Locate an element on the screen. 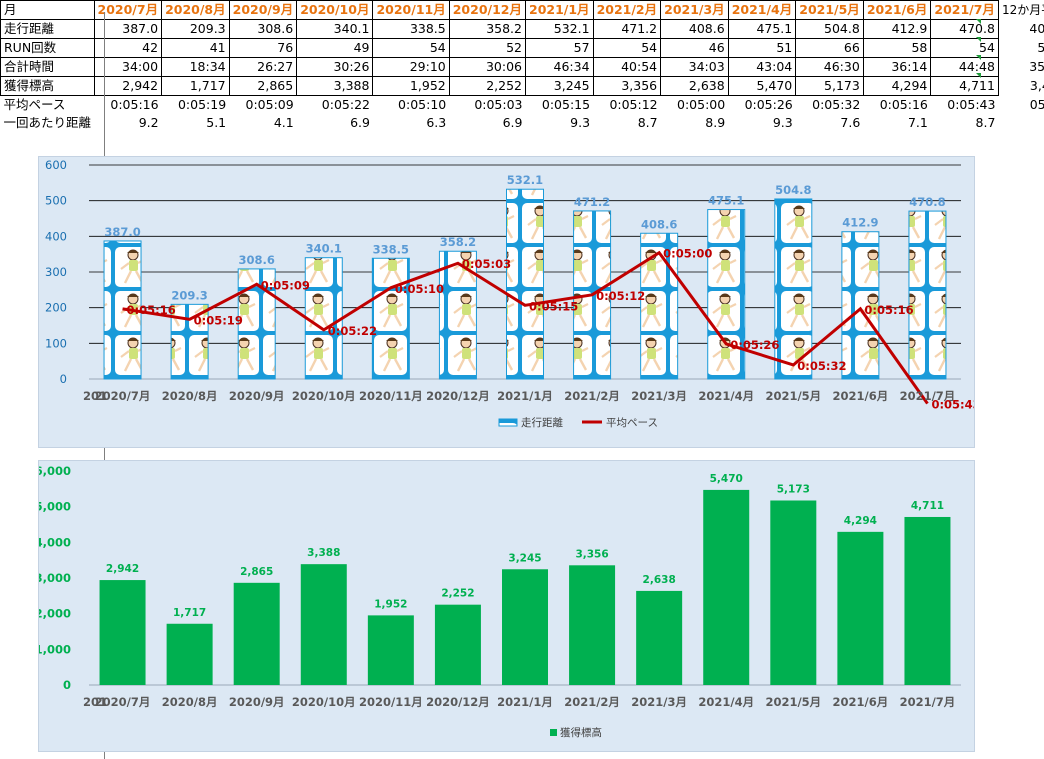 The width and height of the screenshot is (1044, 759). table-cell: 0:05:26 is located at coordinates (768, 104).